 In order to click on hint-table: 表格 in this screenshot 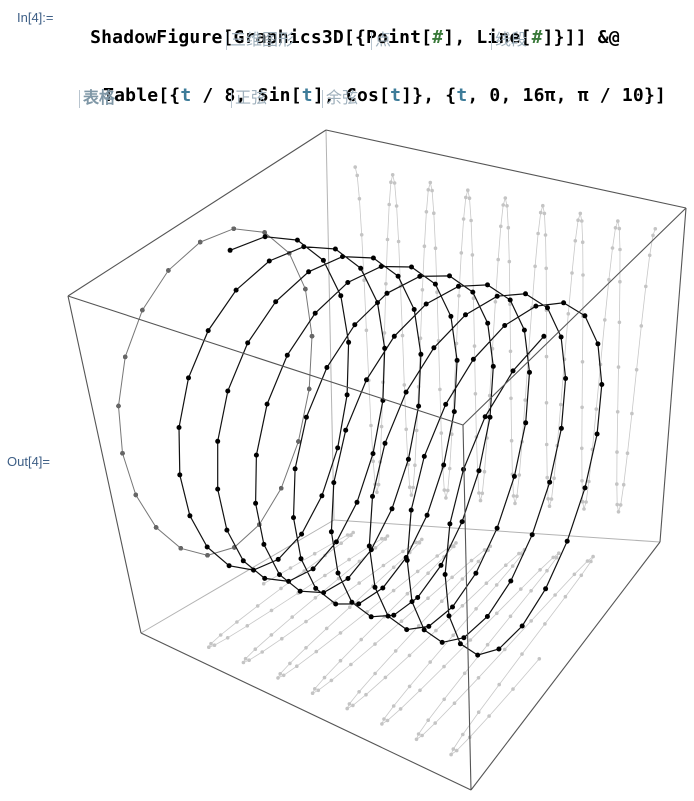, I will do `click(97, 99)`.